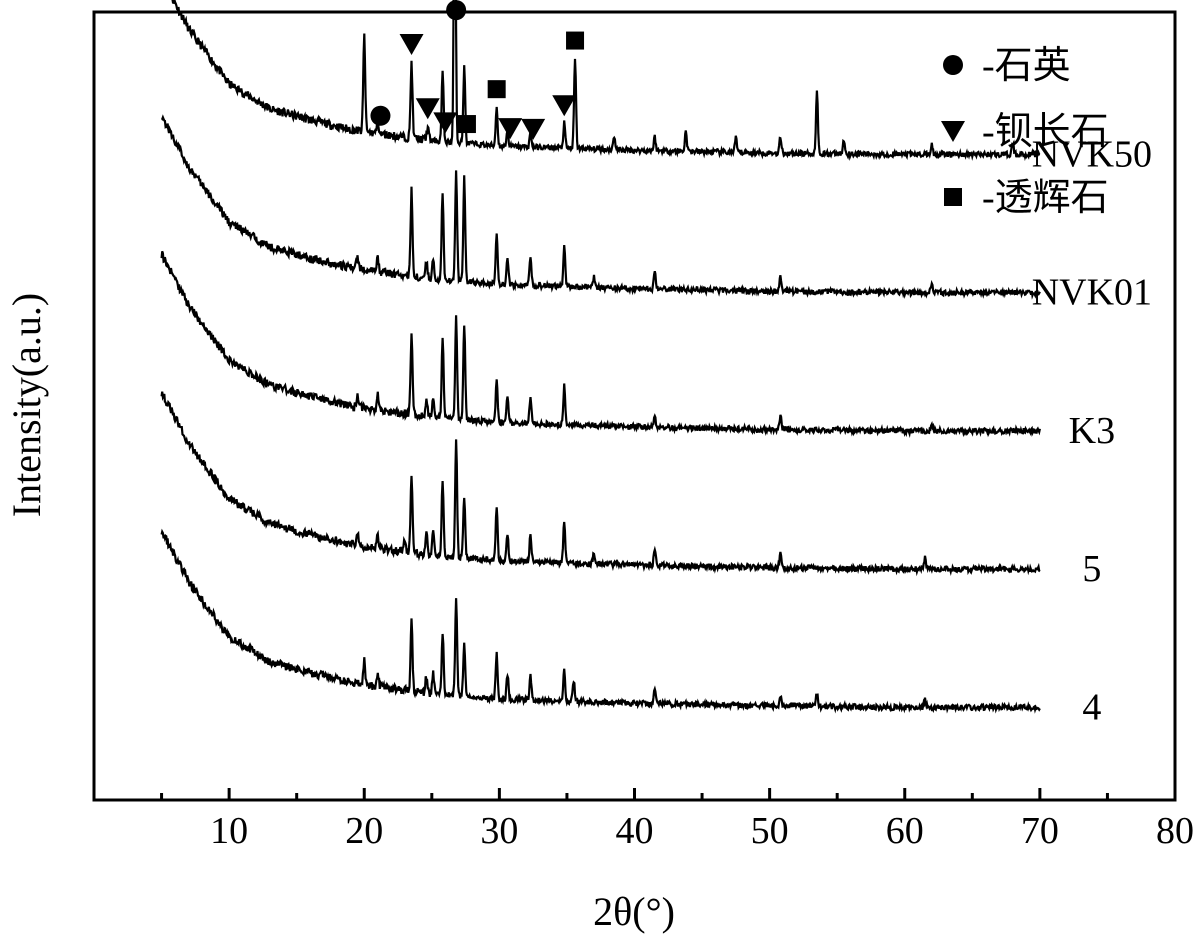 This screenshot has width=1200, height=937. I want to click on series-label: K3, so click(1092, 431).